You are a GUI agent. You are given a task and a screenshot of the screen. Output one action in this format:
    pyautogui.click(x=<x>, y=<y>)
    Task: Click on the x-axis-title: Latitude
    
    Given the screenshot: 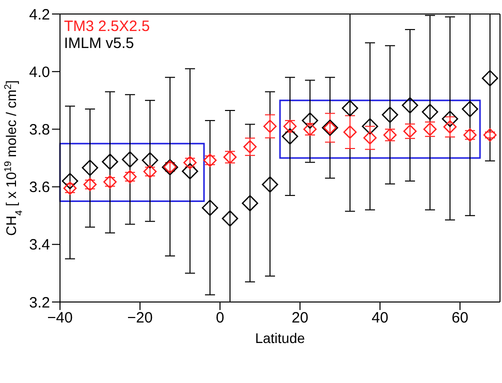 What is the action you would take?
    pyautogui.click(x=280, y=338)
    